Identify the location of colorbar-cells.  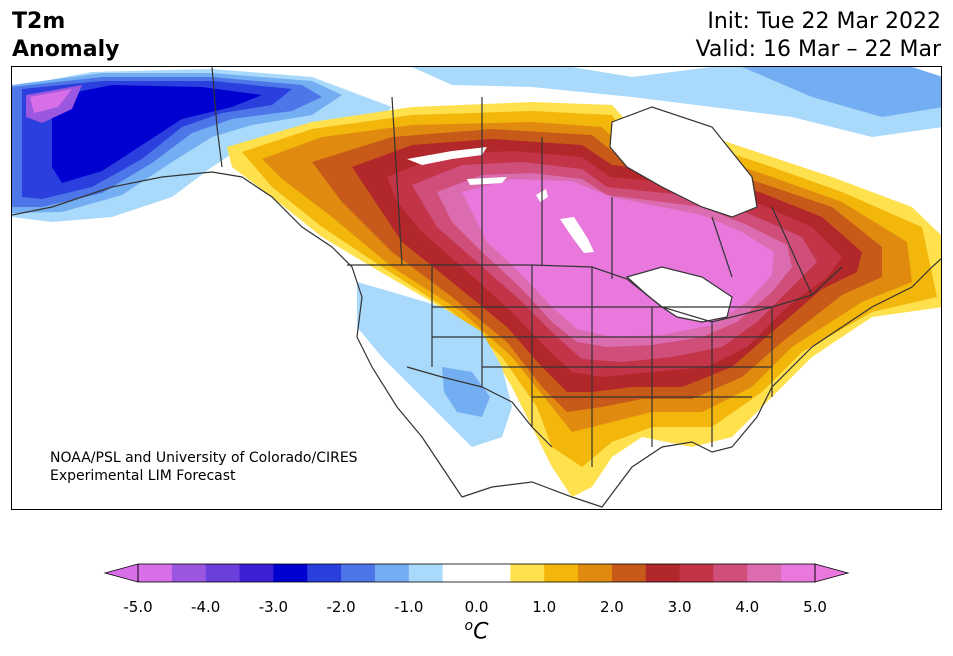
(477, 573).